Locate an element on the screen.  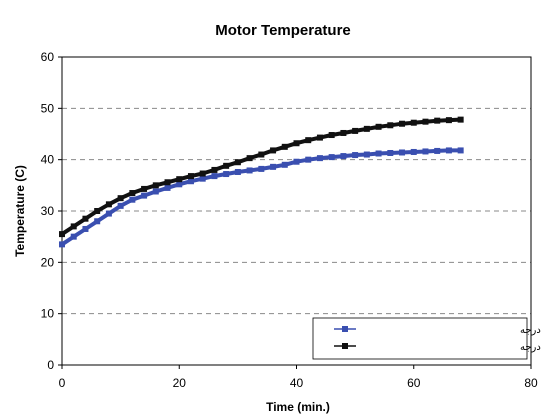
x-tick-label: 80 is located at coordinates (531, 383).